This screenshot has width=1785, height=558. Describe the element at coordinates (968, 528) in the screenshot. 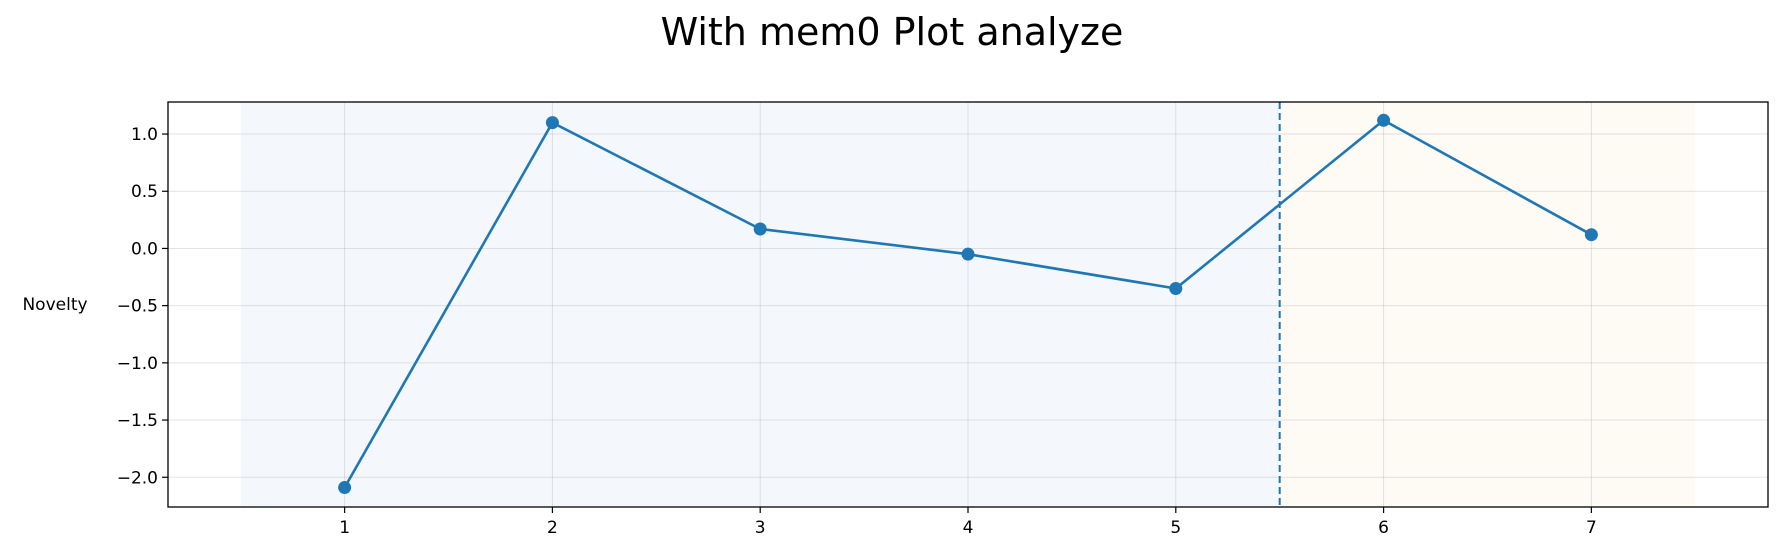

I see `x-tick-label-4: 4` at that location.